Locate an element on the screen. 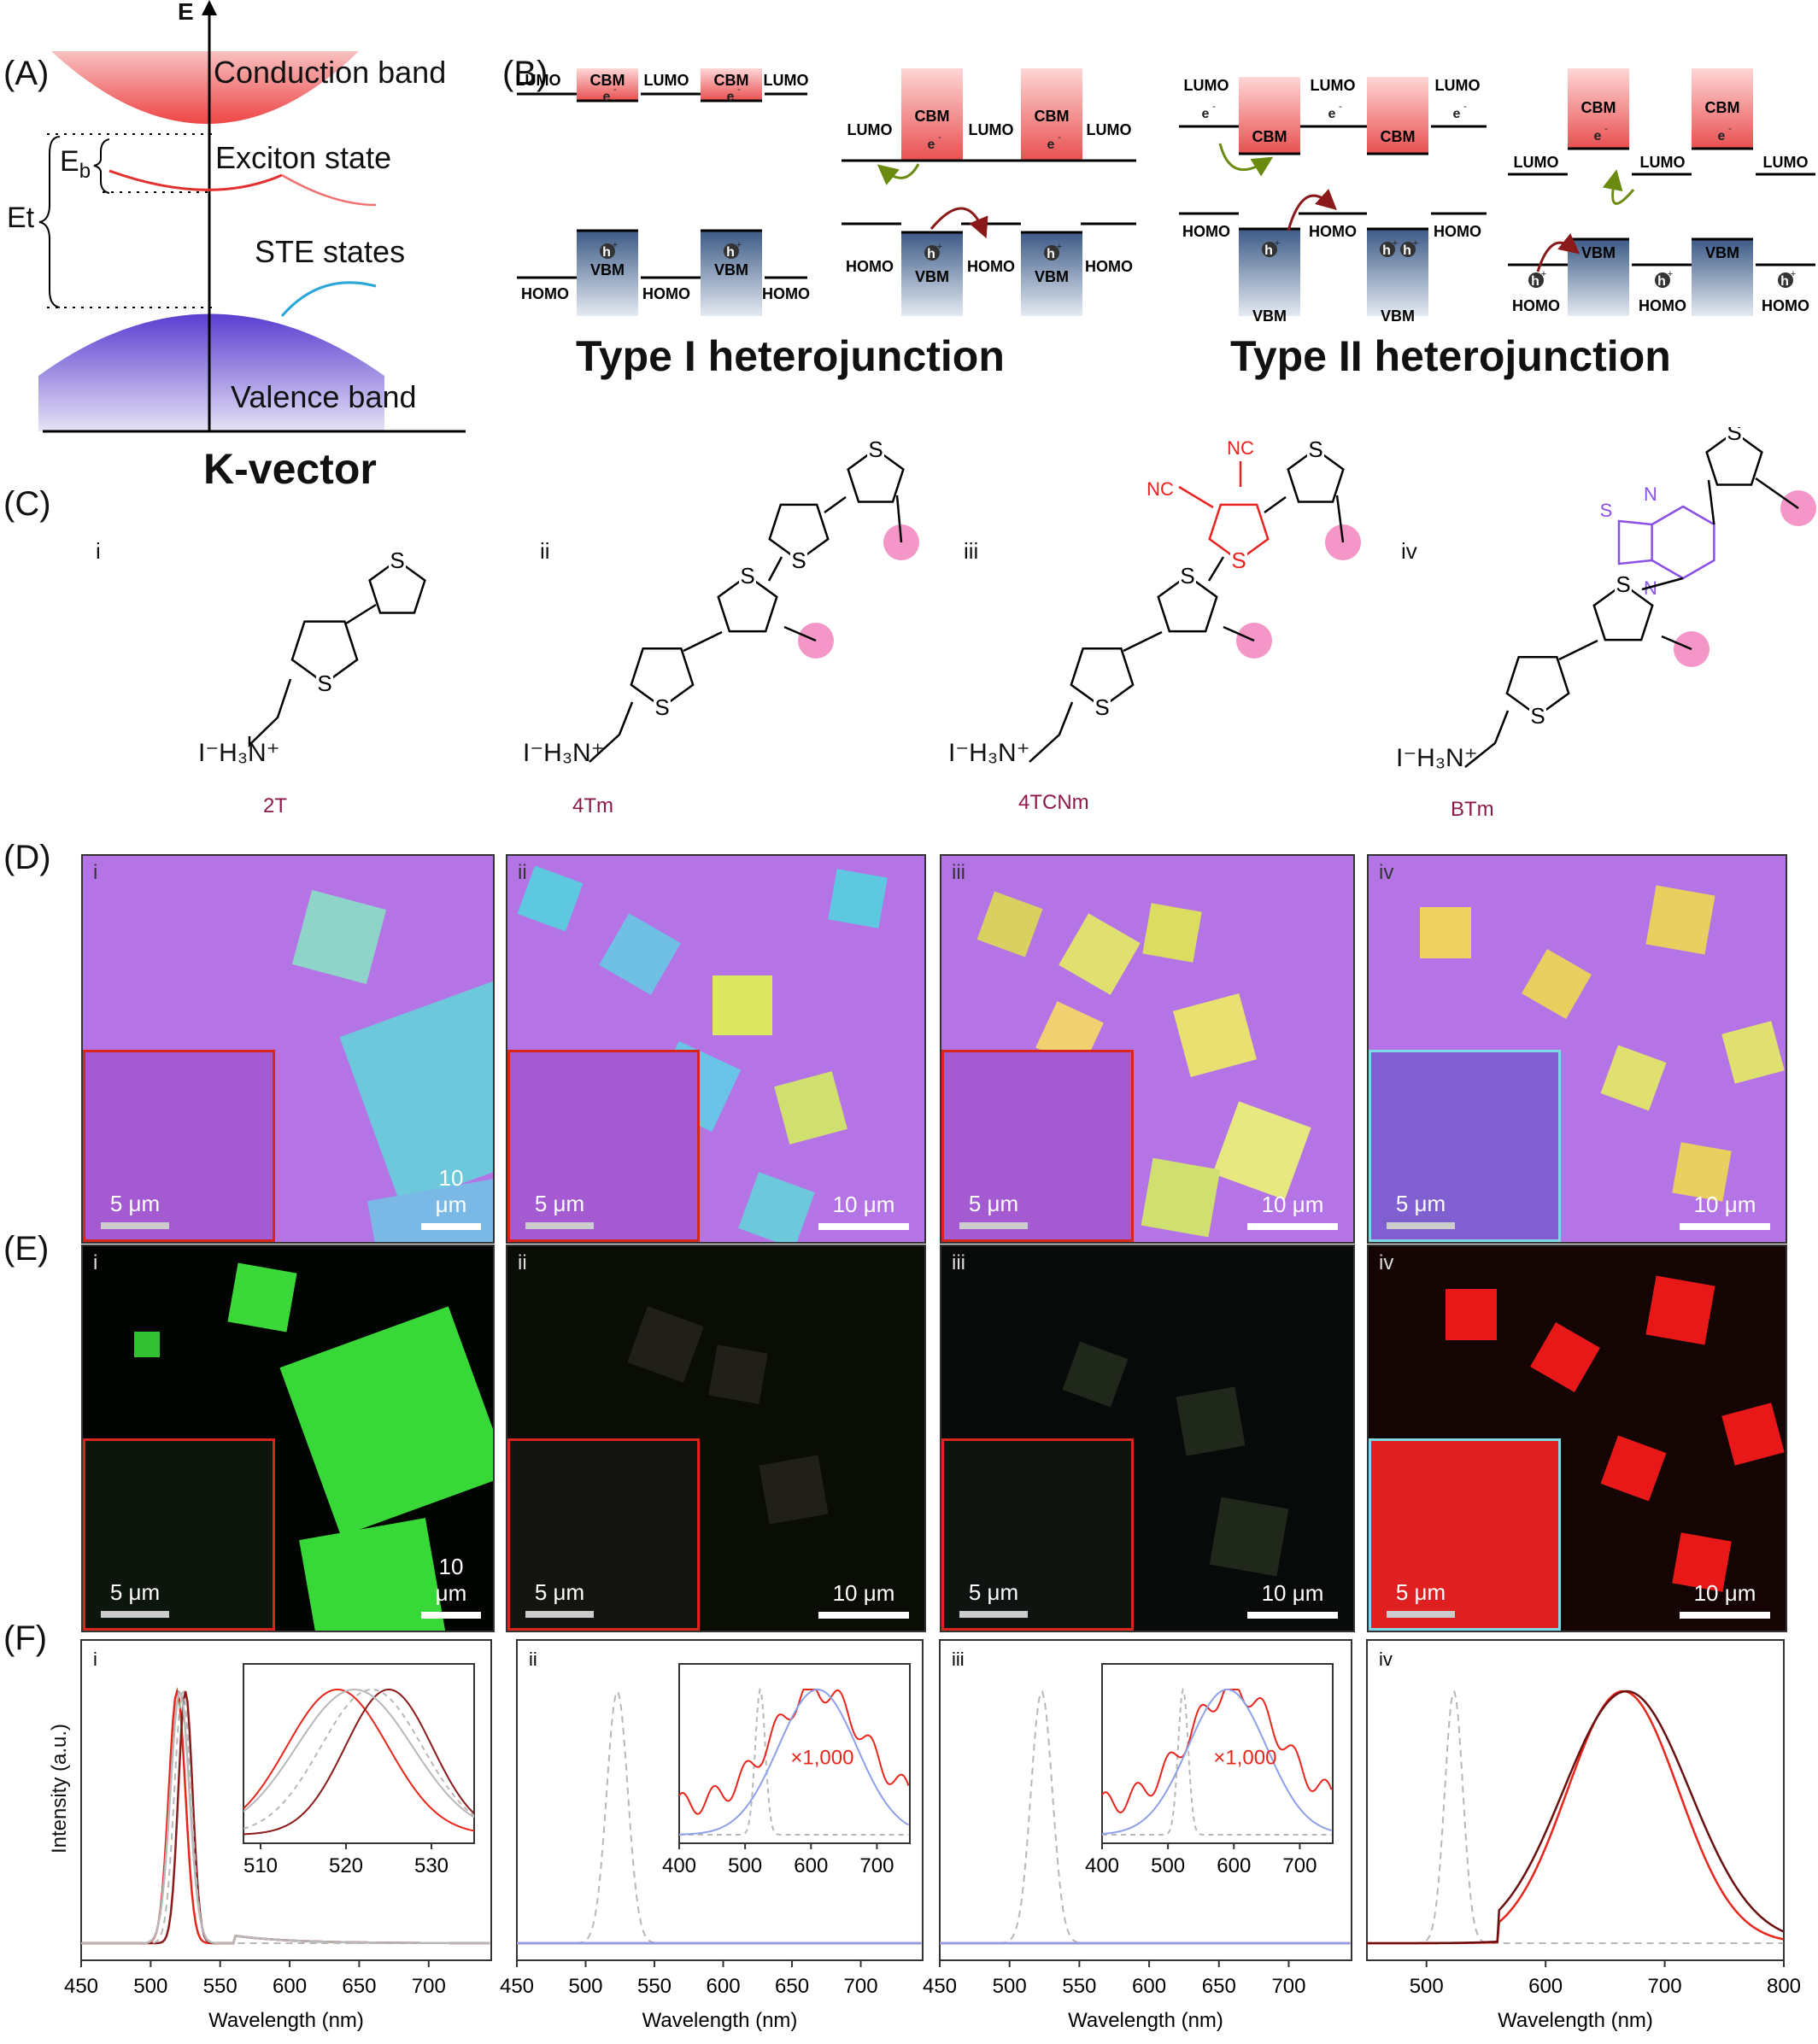 The height and width of the screenshot is (2044, 1818). molecule-i-numeral: i is located at coordinates (99, 551).